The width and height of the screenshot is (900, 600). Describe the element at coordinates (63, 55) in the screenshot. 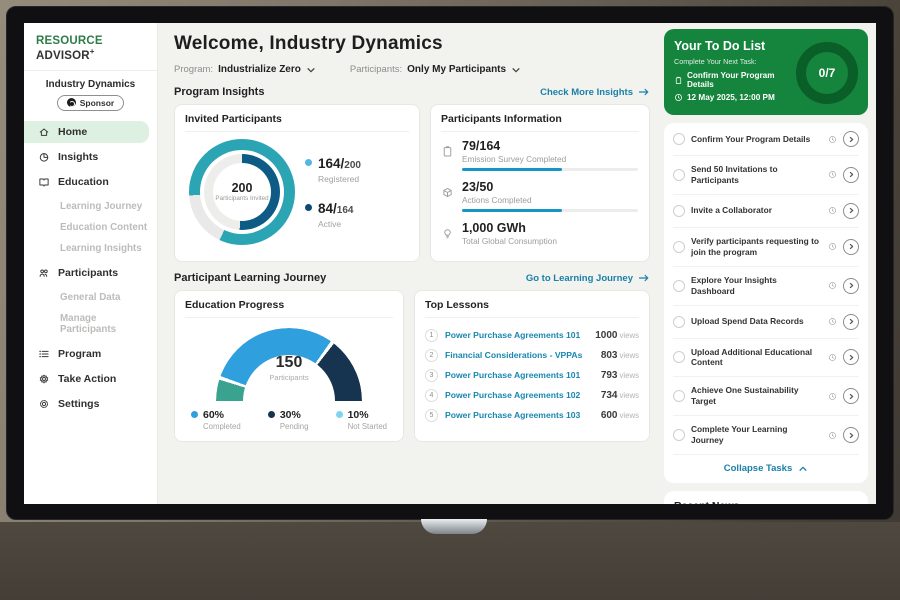

I see `logo-advisor: ADVISOR` at that location.